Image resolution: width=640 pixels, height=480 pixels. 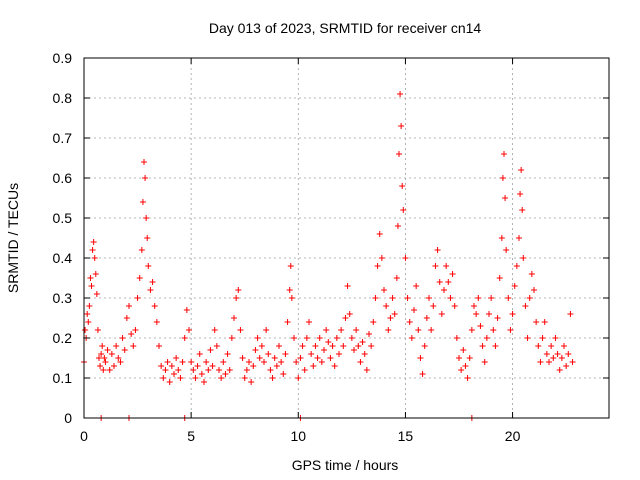 I want to click on x-tick-label: 10, so click(x=298, y=436).